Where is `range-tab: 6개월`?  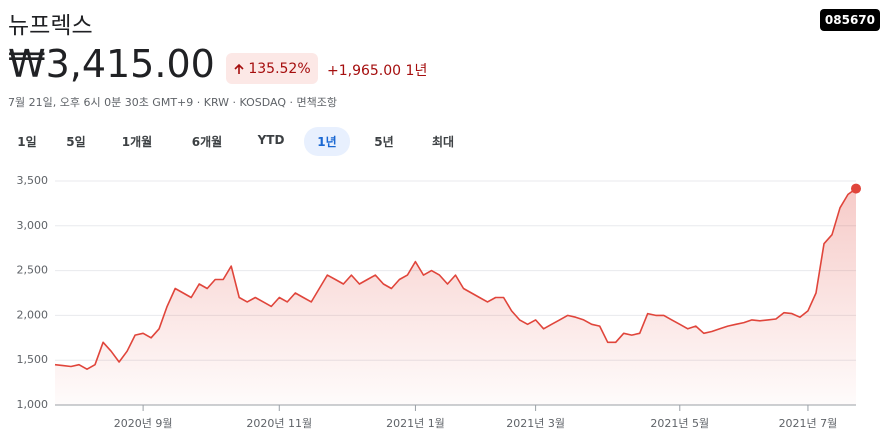
range-tab: 6개월 is located at coordinates (207, 142).